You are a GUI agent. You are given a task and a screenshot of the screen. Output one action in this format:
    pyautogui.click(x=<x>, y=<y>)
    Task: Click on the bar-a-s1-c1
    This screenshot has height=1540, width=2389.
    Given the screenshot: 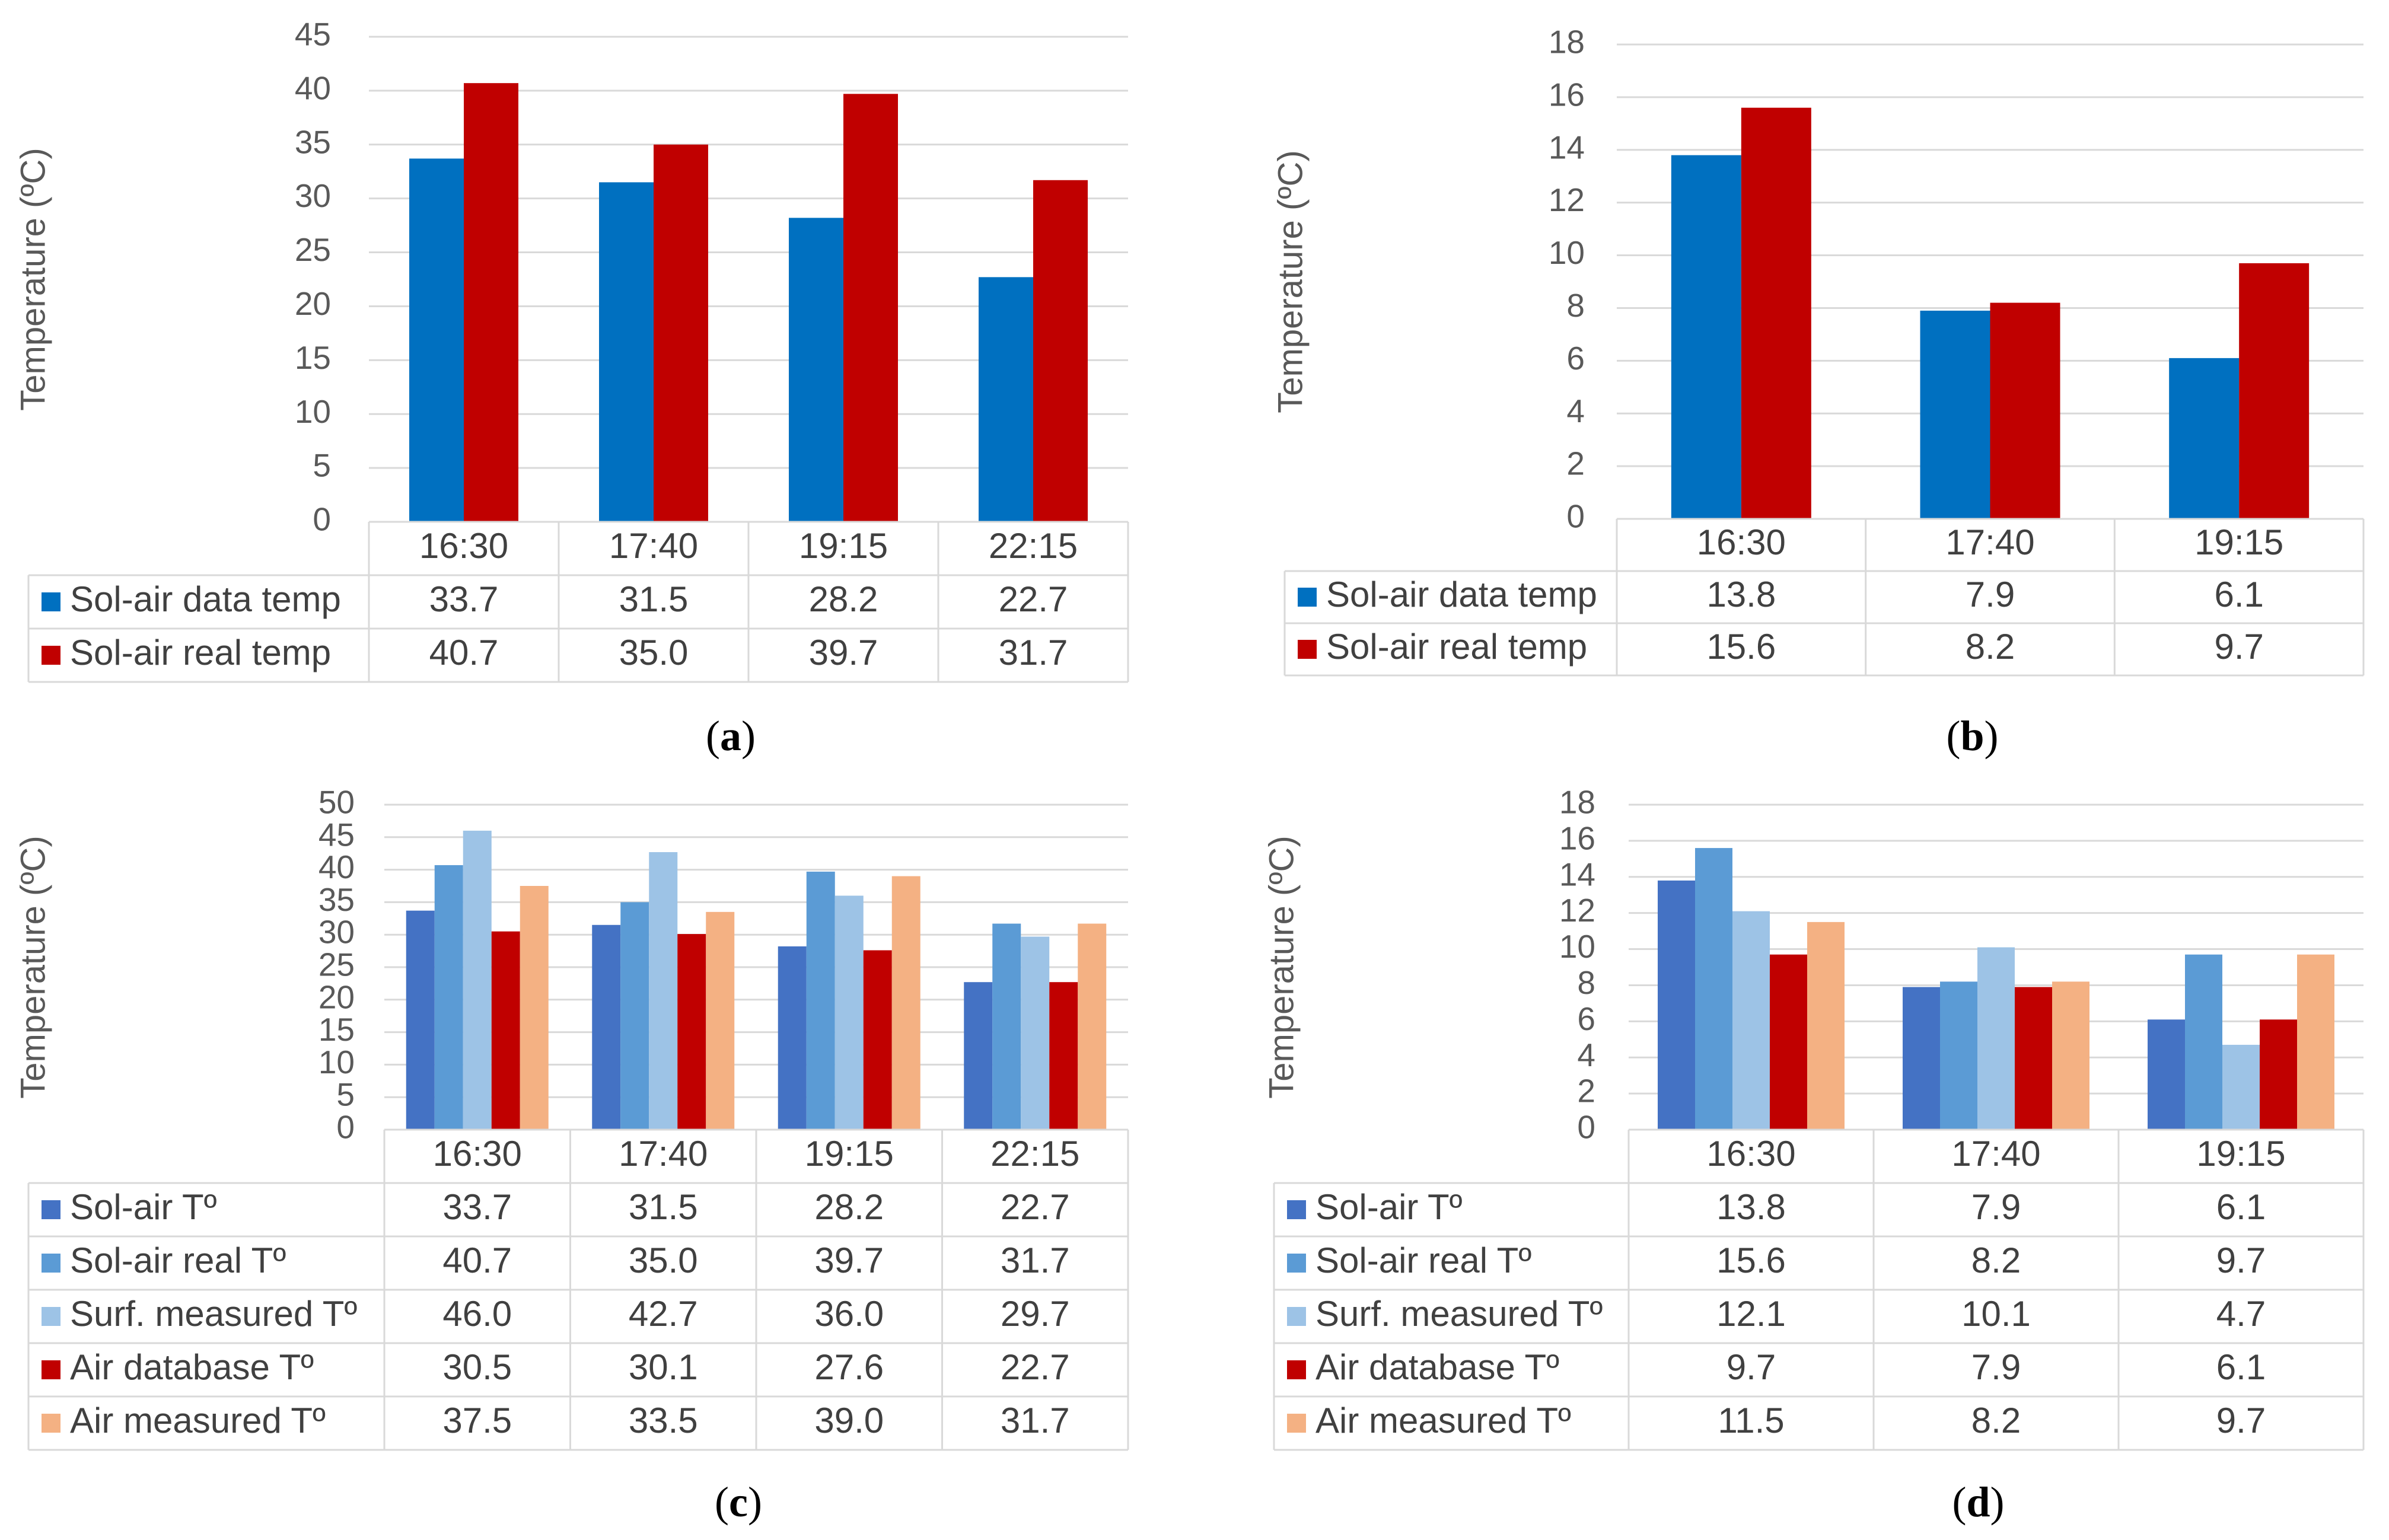 What is the action you would take?
    pyautogui.click(x=681, y=333)
    